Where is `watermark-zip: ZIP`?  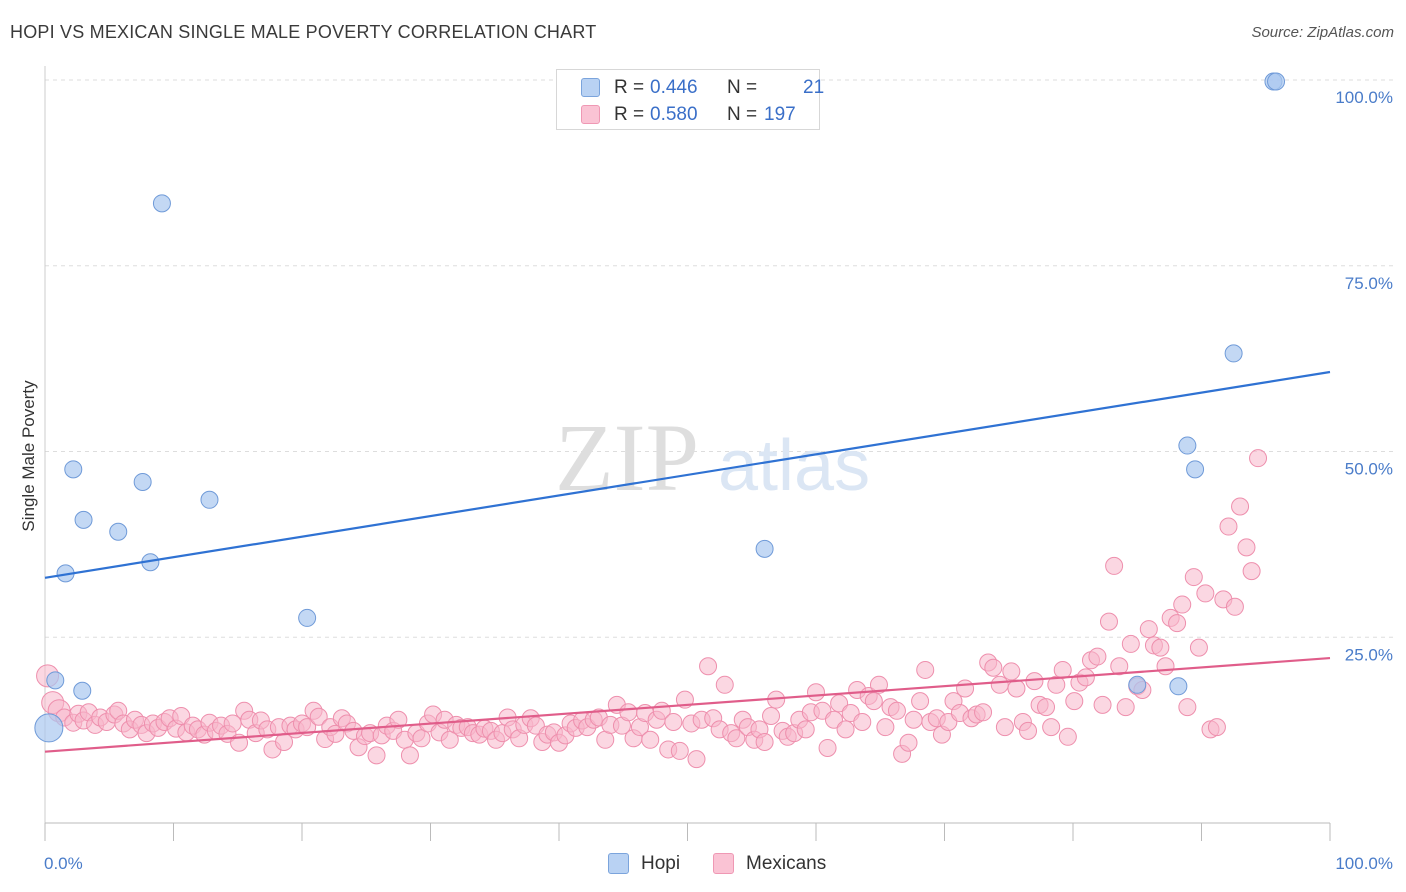
watermark-zip: ZIP is located at coordinates (627, 457).